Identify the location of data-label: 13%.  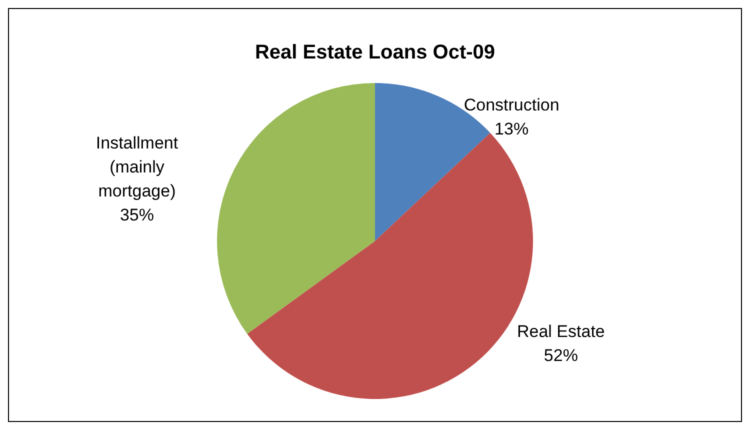
(511, 128).